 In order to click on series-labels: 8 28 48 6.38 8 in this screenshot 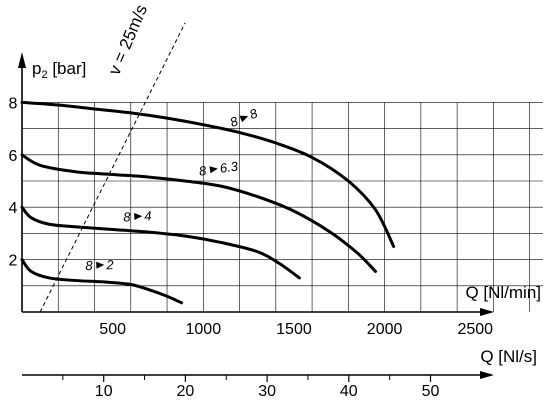, I will do `click(172, 189)`.